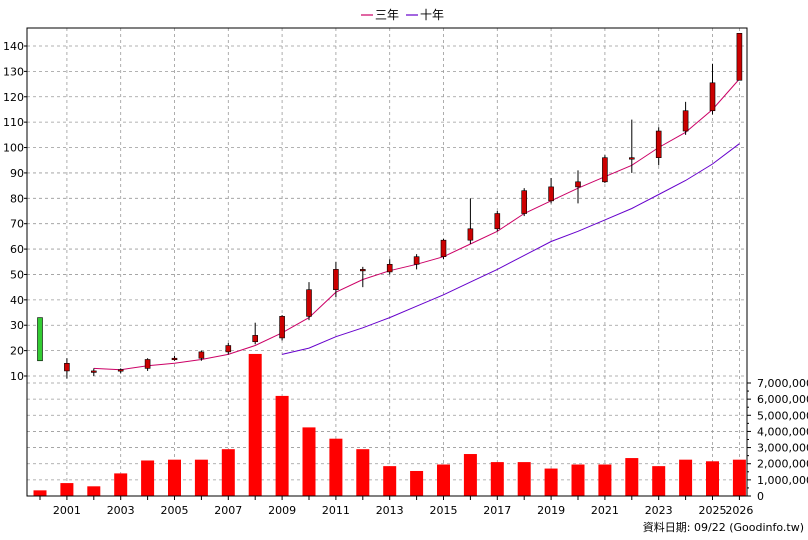 The image size is (808, 540). Describe the element at coordinates (402, 15) in the screenshot. I see `legend: 三年 十年` at that location.